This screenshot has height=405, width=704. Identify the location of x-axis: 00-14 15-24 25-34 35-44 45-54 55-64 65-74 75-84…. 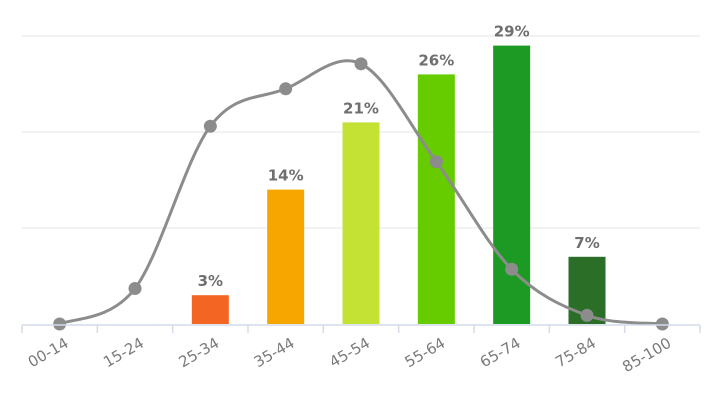
(361, 350).